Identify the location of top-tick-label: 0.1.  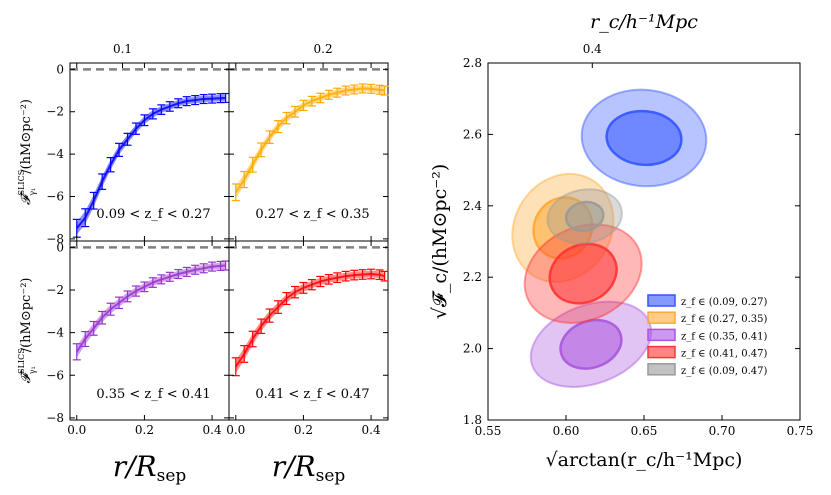
(122, 49).